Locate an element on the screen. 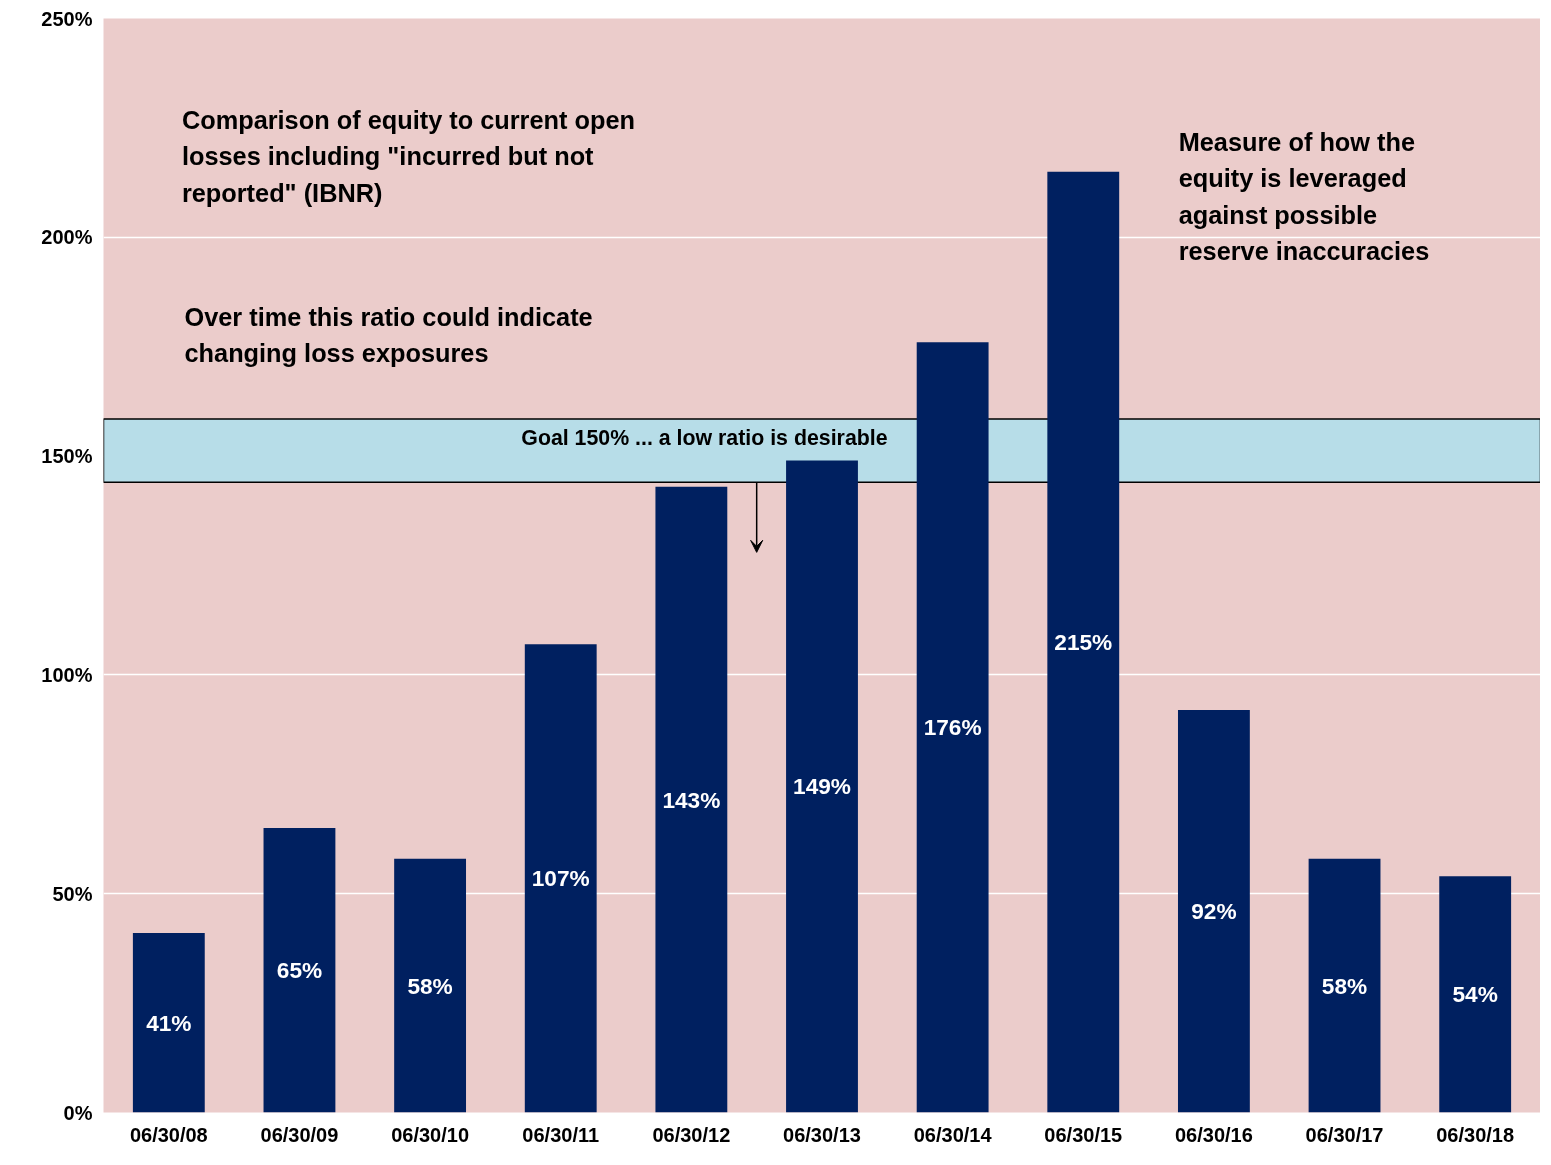 This screenshot has height=1165, width=1551. data-label: 41% is located at coordinates (169, 1022).